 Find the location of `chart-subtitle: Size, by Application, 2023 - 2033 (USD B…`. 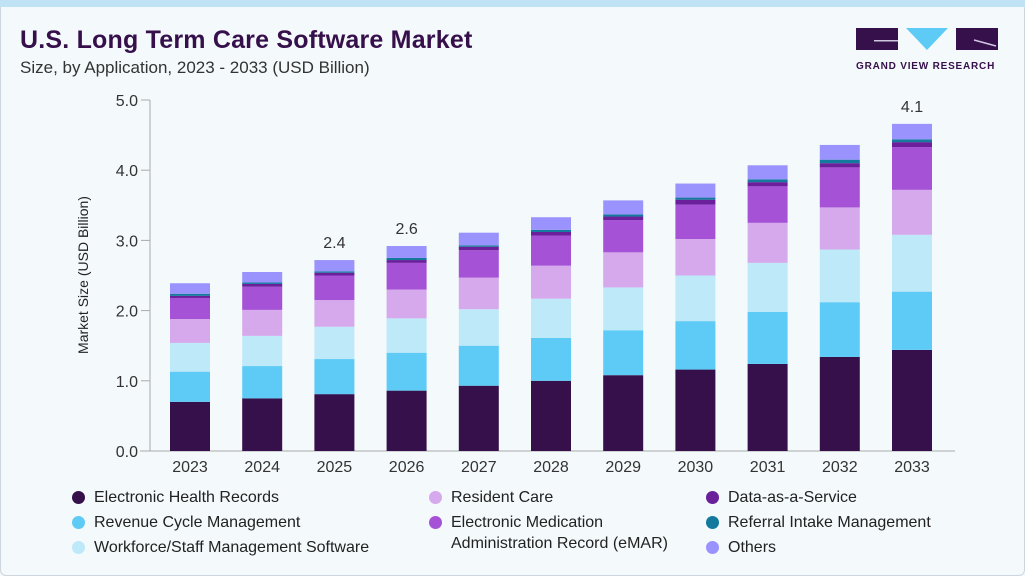

chart-subtitle: Size, by Application, 2023 - 2033 (USD B… is located at coordinates (195, 67).